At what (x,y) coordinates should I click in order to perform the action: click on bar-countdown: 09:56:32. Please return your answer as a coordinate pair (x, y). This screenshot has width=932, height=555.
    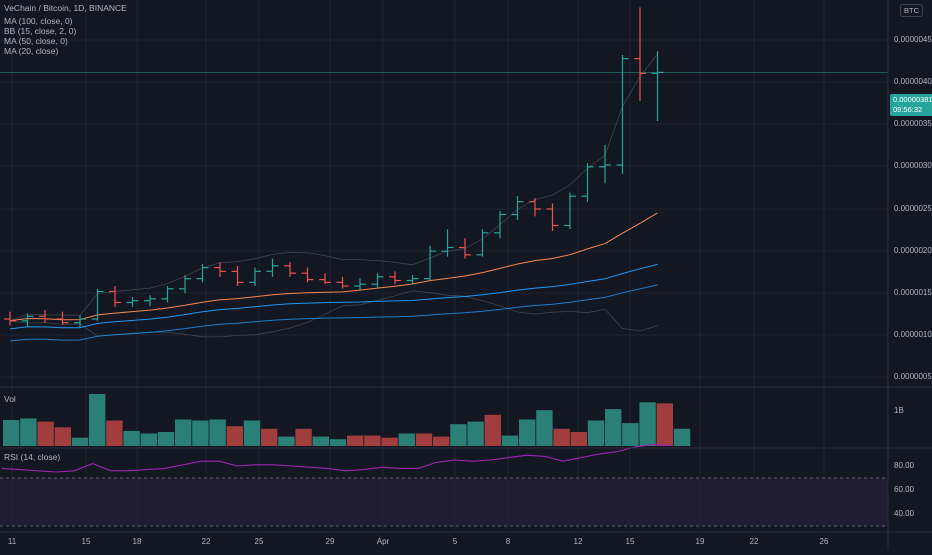
    Looking at the image, I should click on (908, 109).